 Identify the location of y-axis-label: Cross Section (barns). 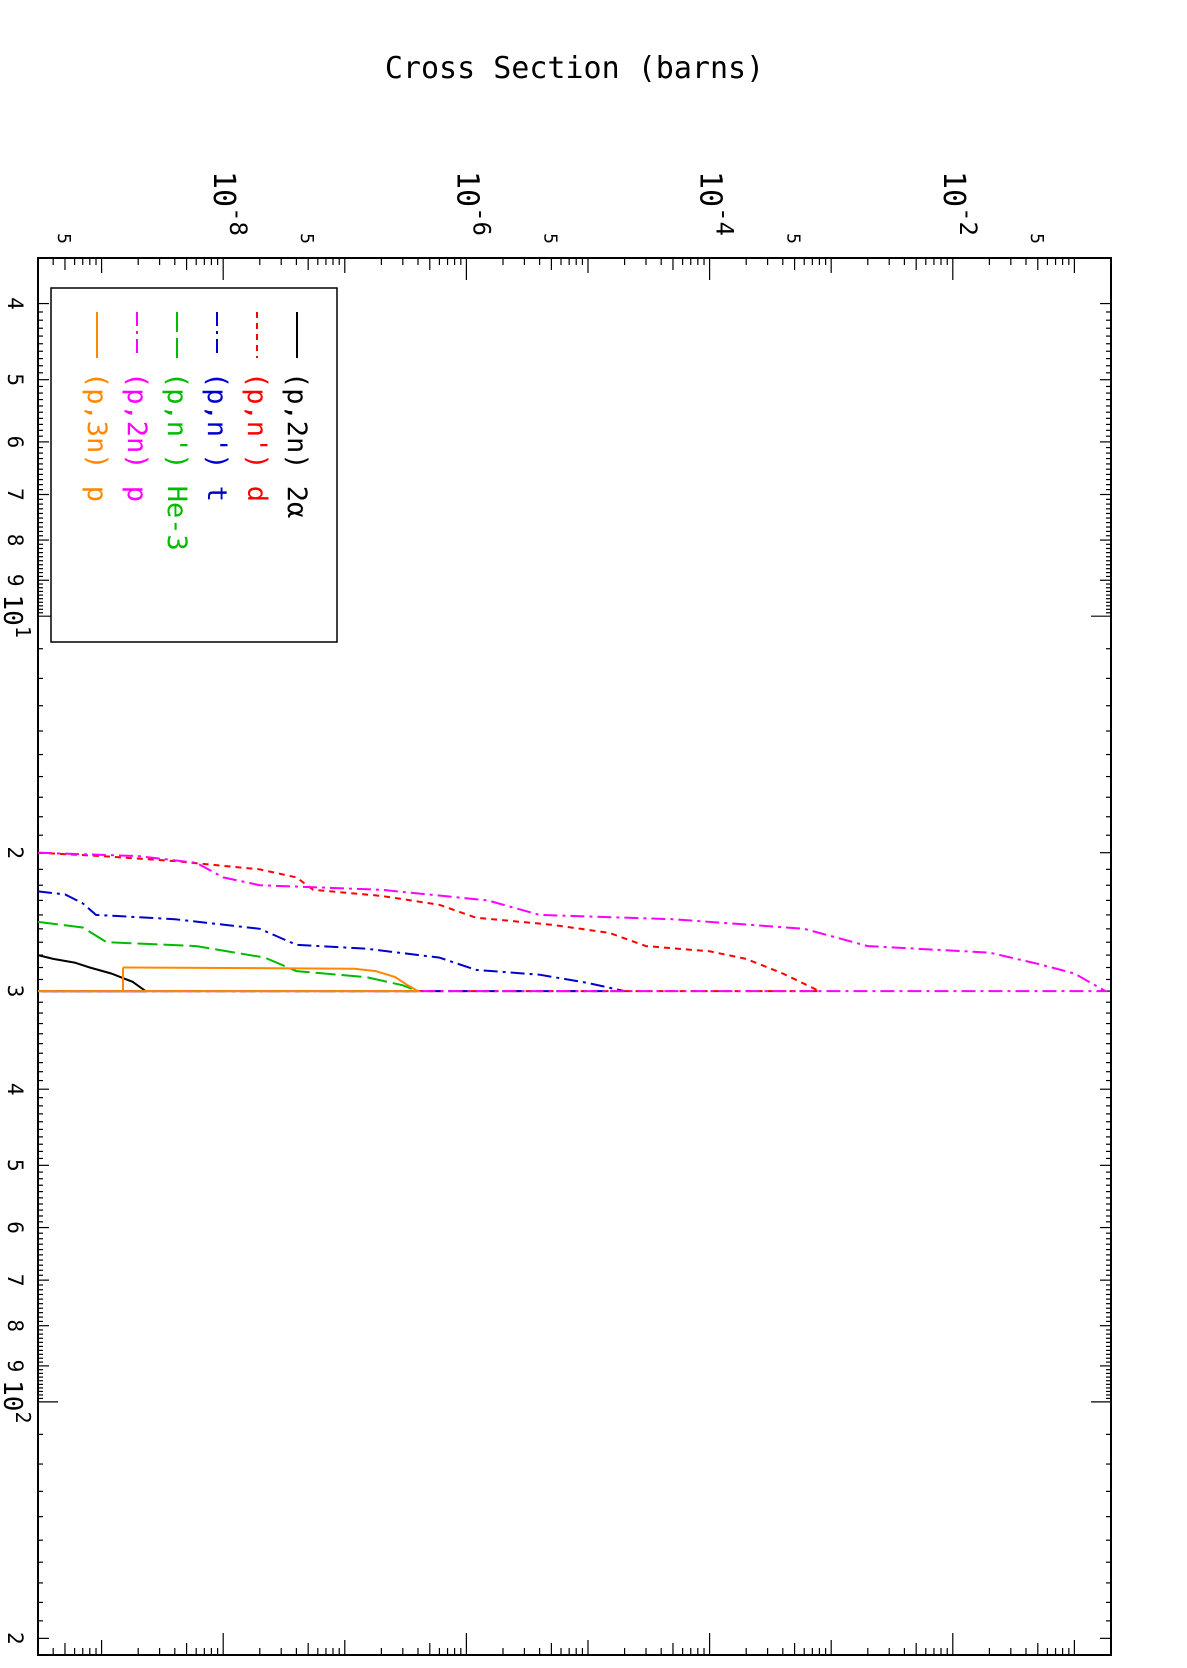
(574, 68).